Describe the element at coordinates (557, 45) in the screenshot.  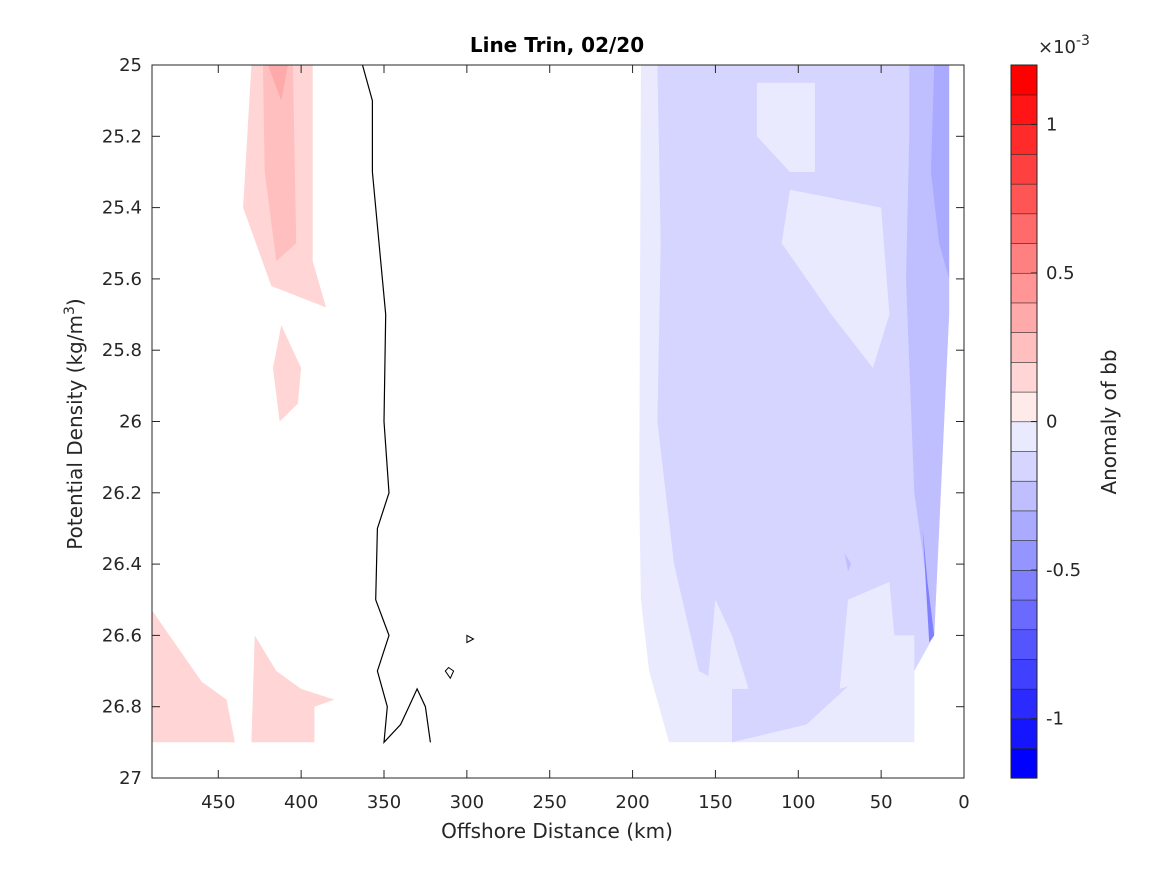
I see `chart-title: Line Trin, 02/20` at that location.